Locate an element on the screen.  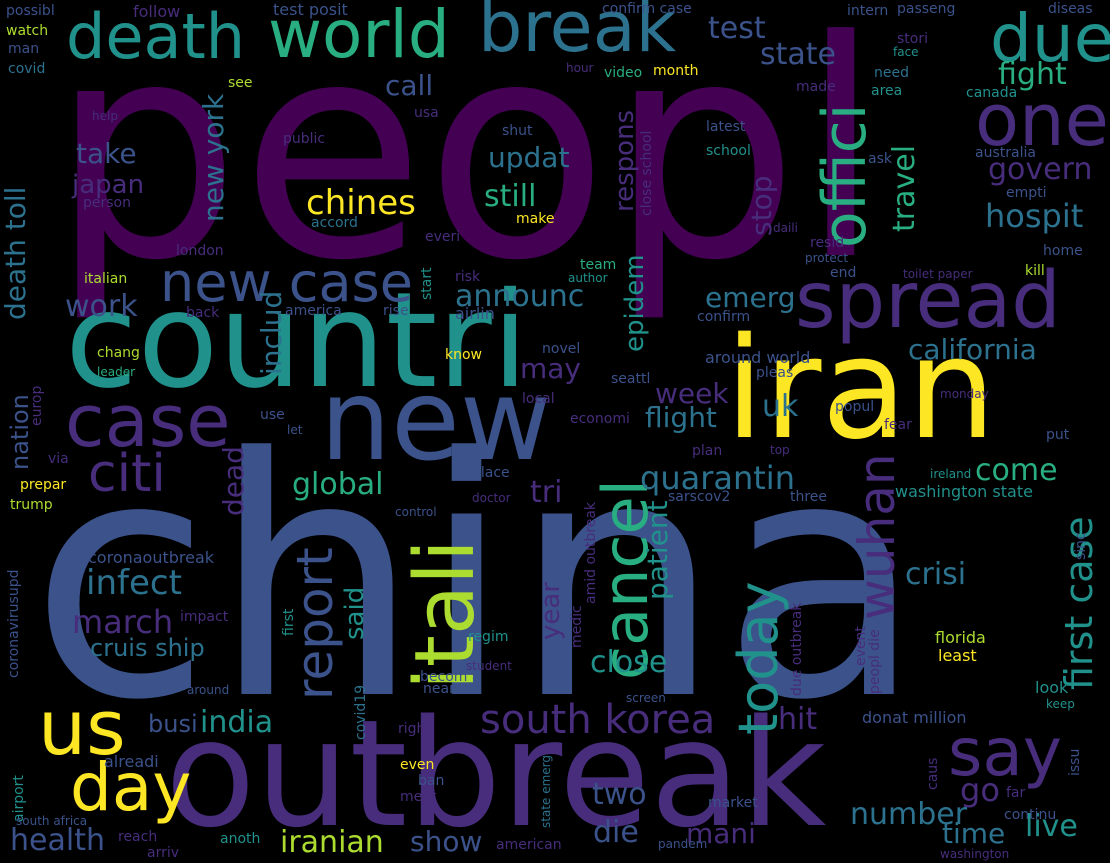
word-student: student is located at coordinates (489, 666).